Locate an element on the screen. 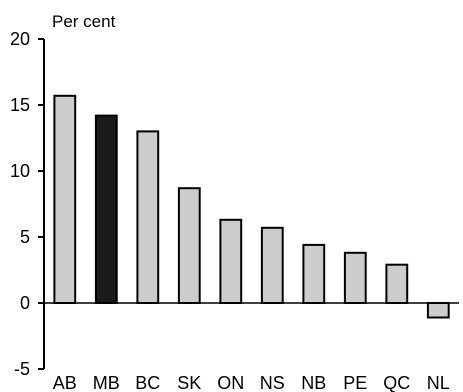 The height and width of the screenshot is (392, 463). x-tick-label-qc: QC is located at coordinates (396, 382).